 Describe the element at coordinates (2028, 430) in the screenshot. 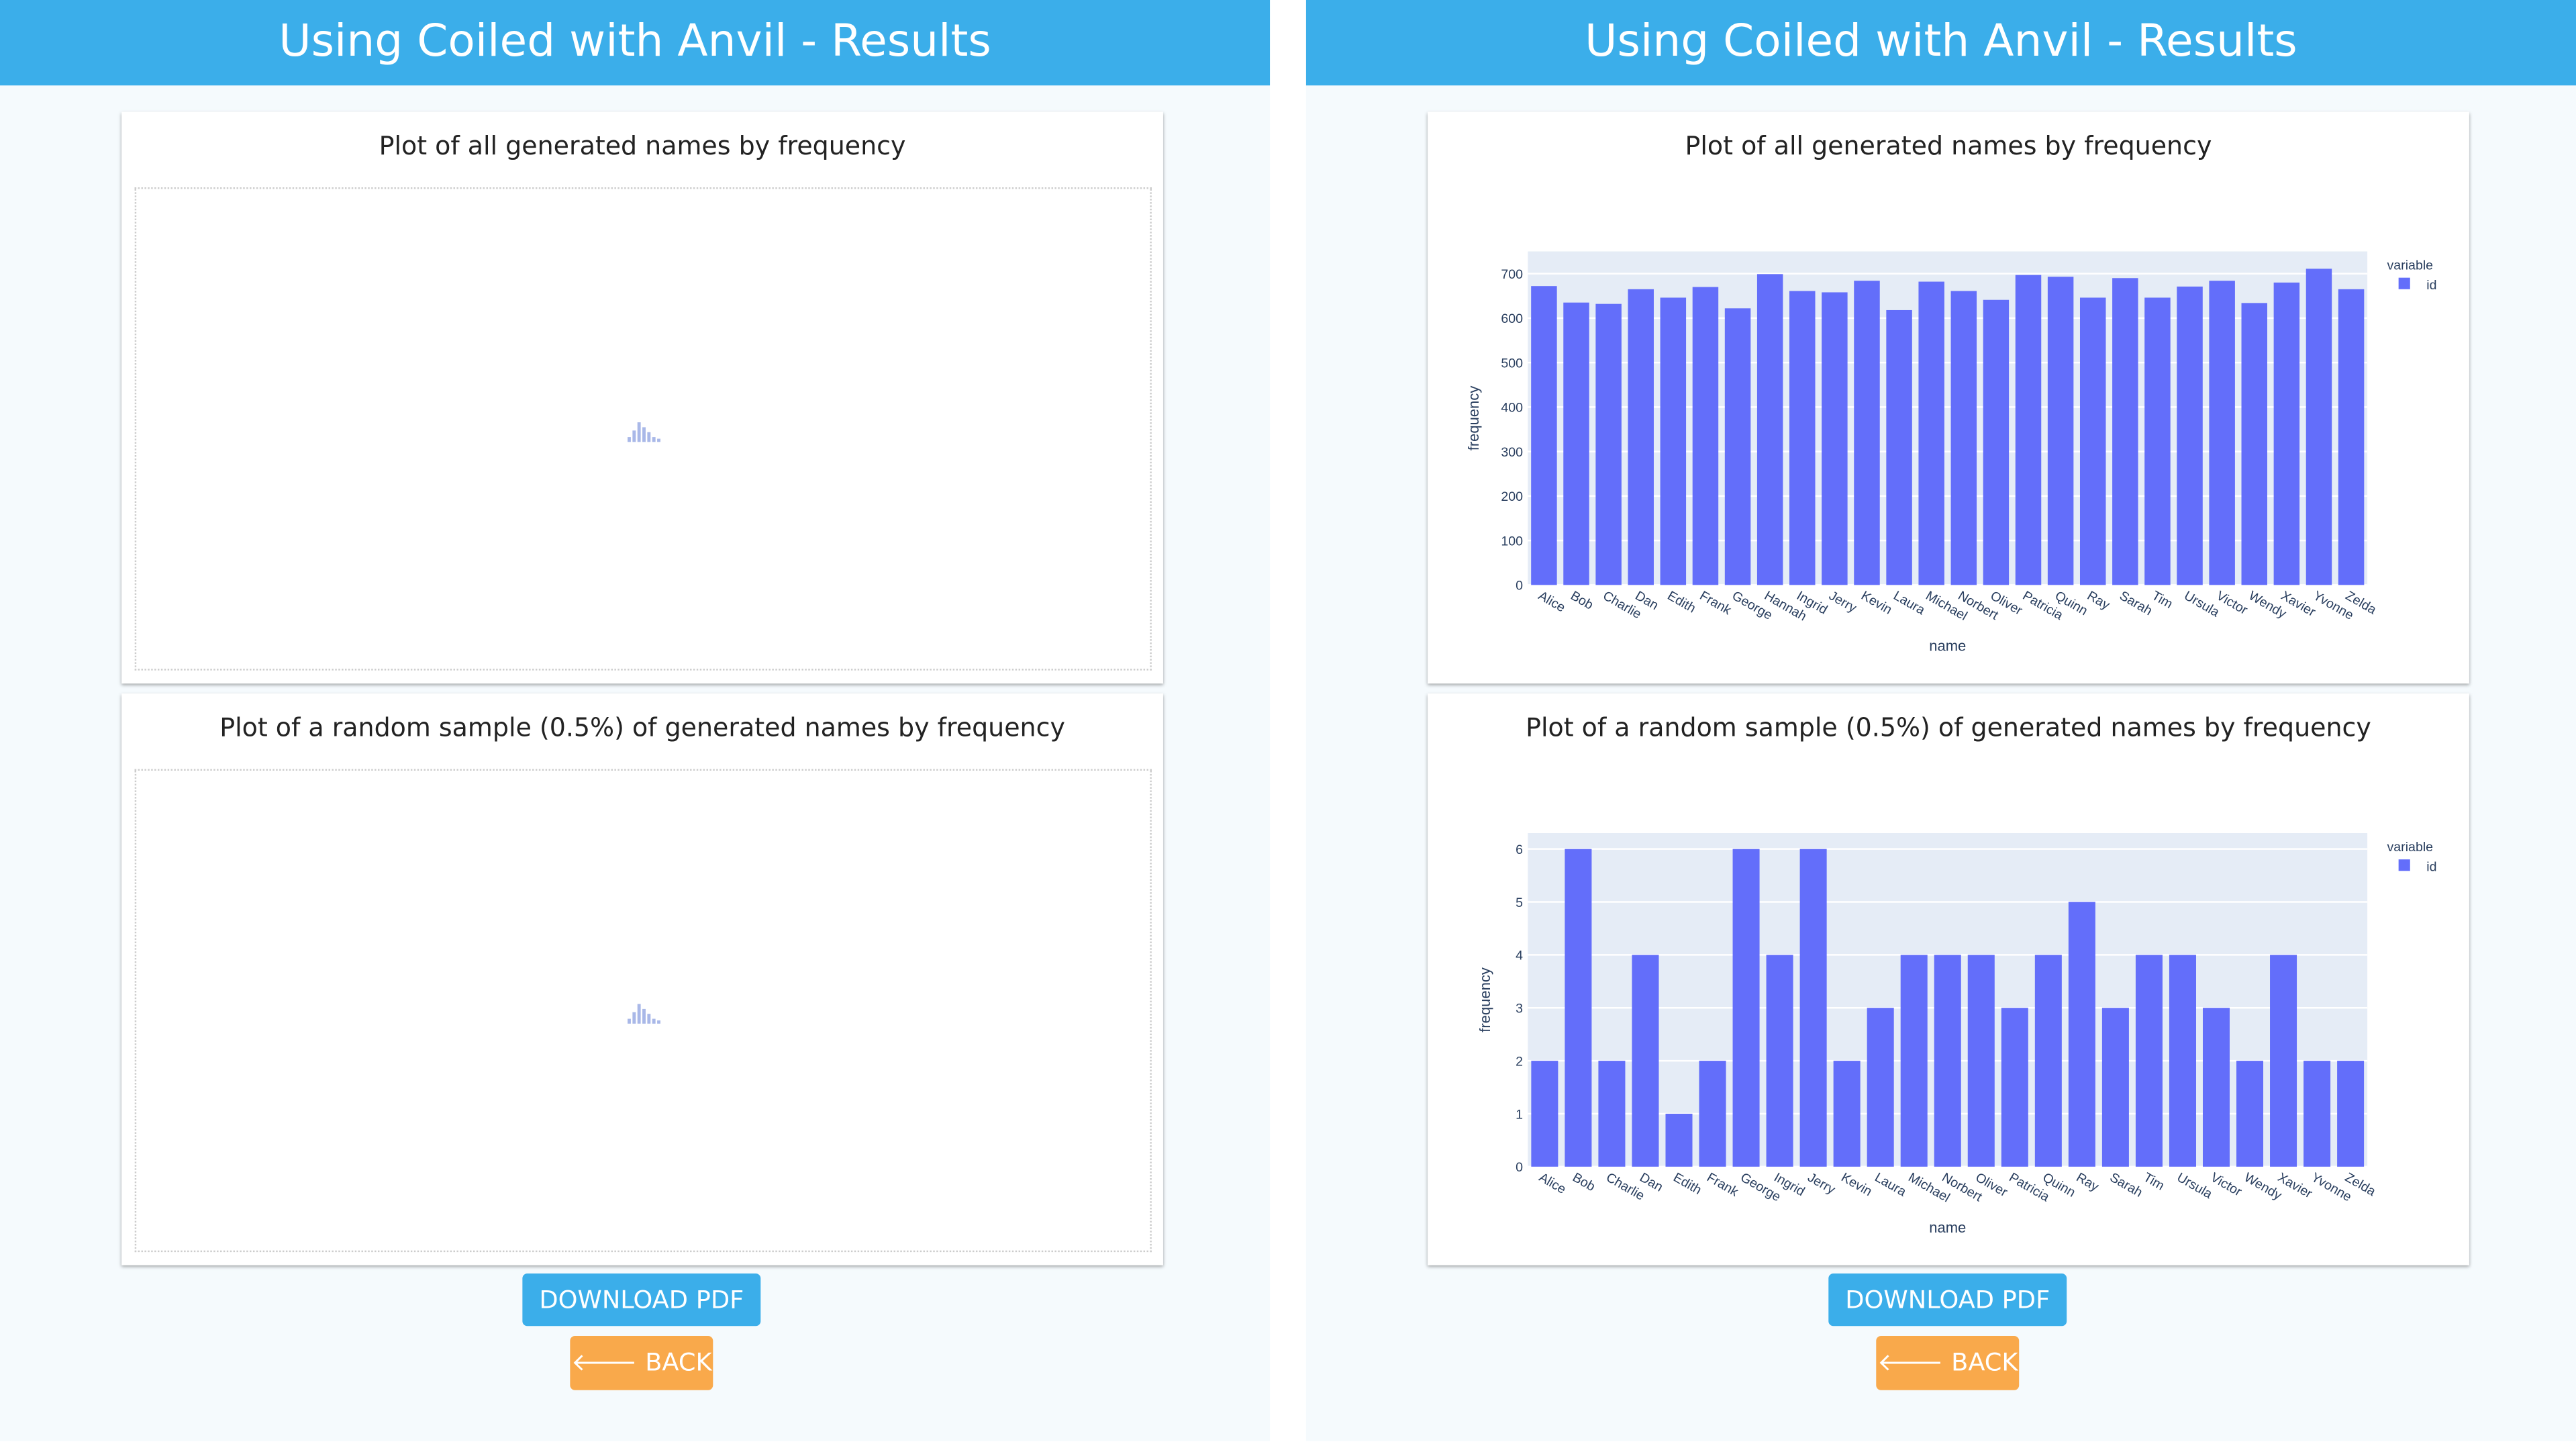

I see `bar-patricia` at that location.